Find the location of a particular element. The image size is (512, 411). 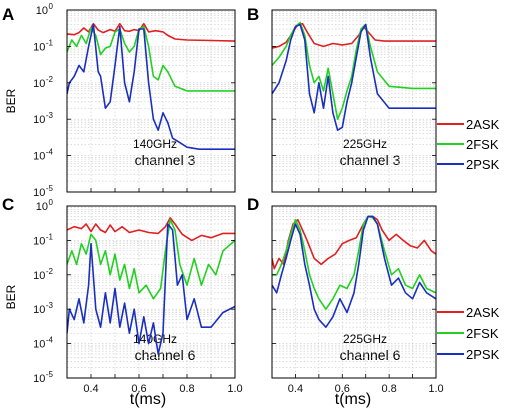

annotation-freq-c: 140GHz is located at coordinates (155, 339).